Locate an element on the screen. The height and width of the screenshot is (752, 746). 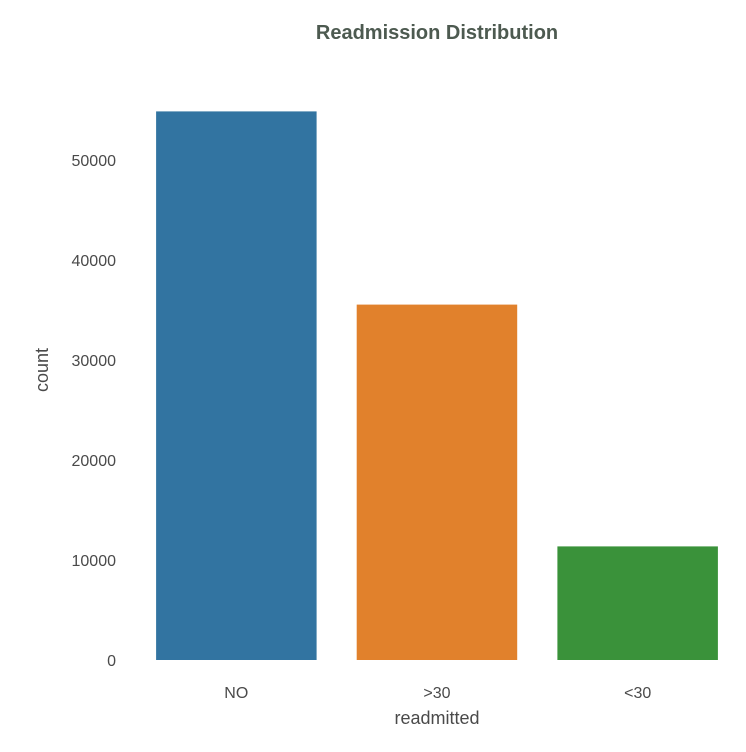
x-tick-label-0: NO is located at coordinates (236, 693).